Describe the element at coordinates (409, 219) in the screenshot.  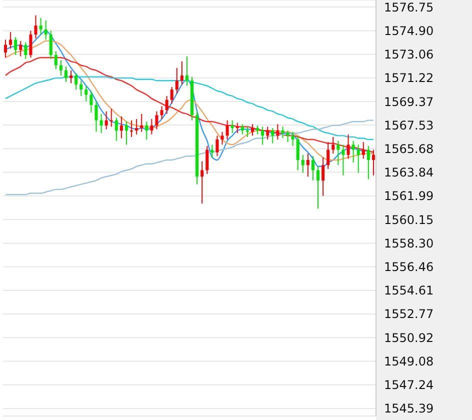
I see `y-tick-label: 1560.15` at that location.